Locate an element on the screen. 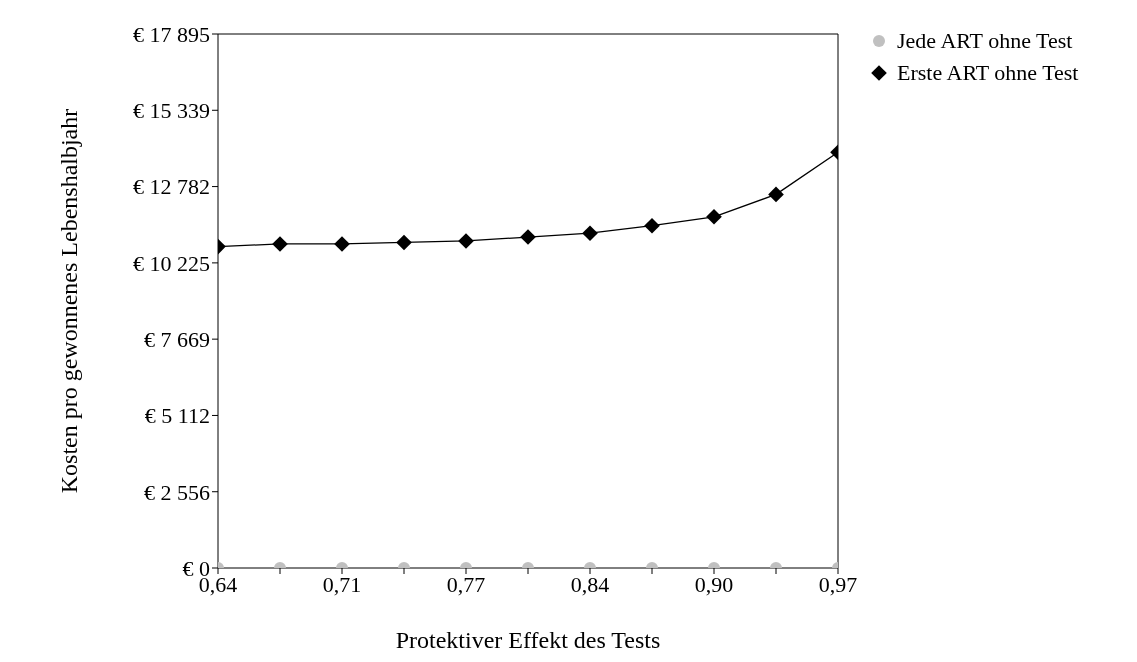 This screenshot has height=662, width=1137. y-tick-label: € 2 556 is located at coordinates (177, 492).